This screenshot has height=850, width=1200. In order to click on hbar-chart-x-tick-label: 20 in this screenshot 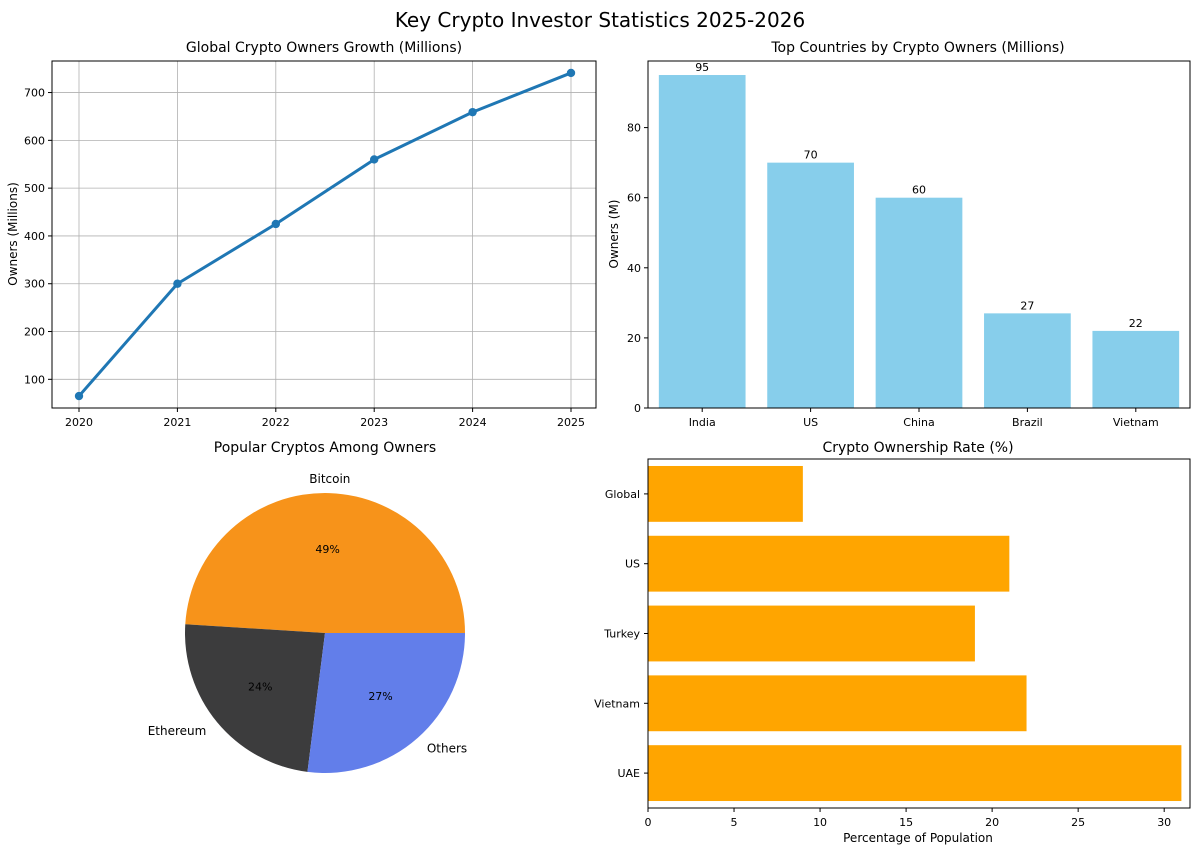, I will do `click(992, 822)`.